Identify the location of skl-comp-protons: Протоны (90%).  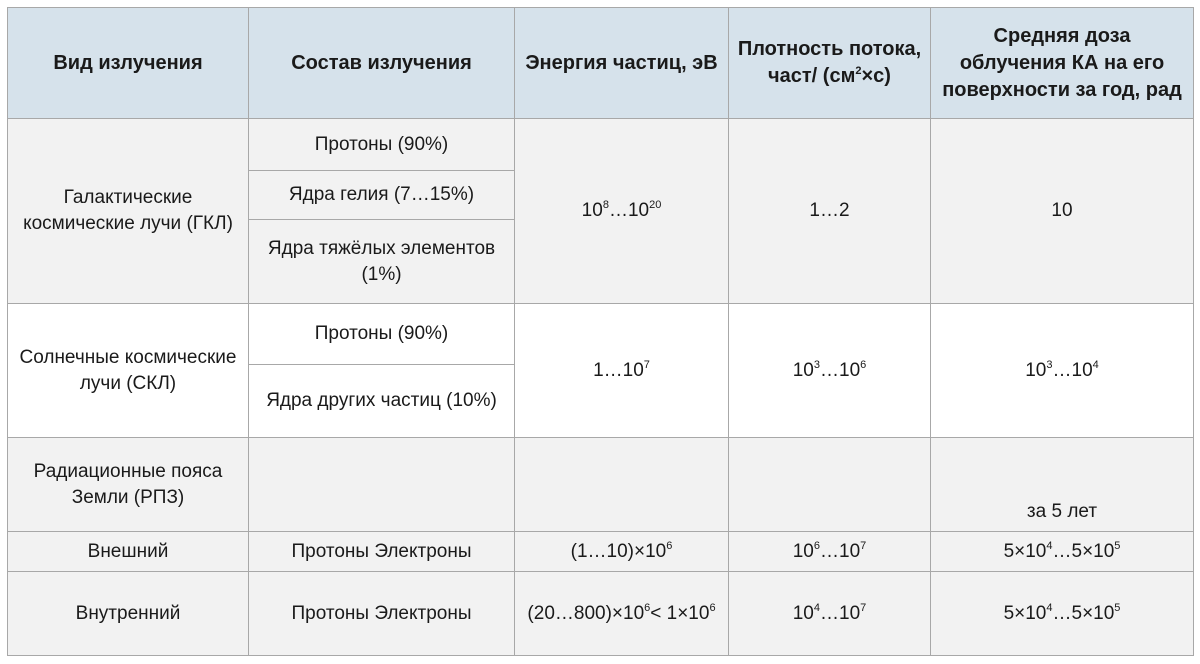
(381, 334).